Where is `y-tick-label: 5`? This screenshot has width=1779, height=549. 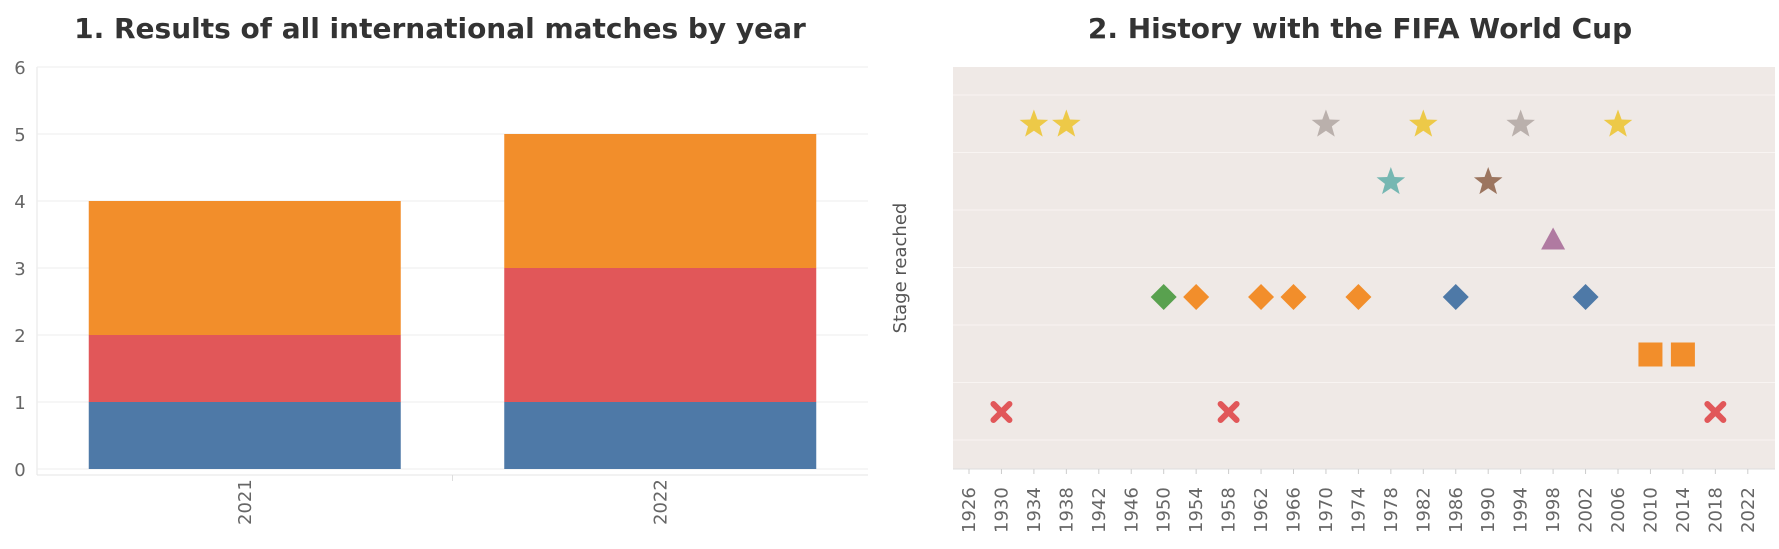
y-tick-label: 5 is located at coordinates (19, 135).